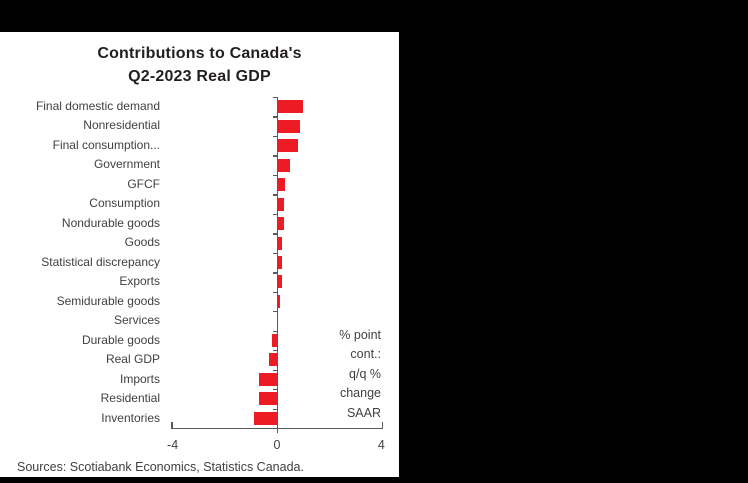 The image size is (748, 483). I want to click on category-label: Semidurable goods, so click(108, 300).